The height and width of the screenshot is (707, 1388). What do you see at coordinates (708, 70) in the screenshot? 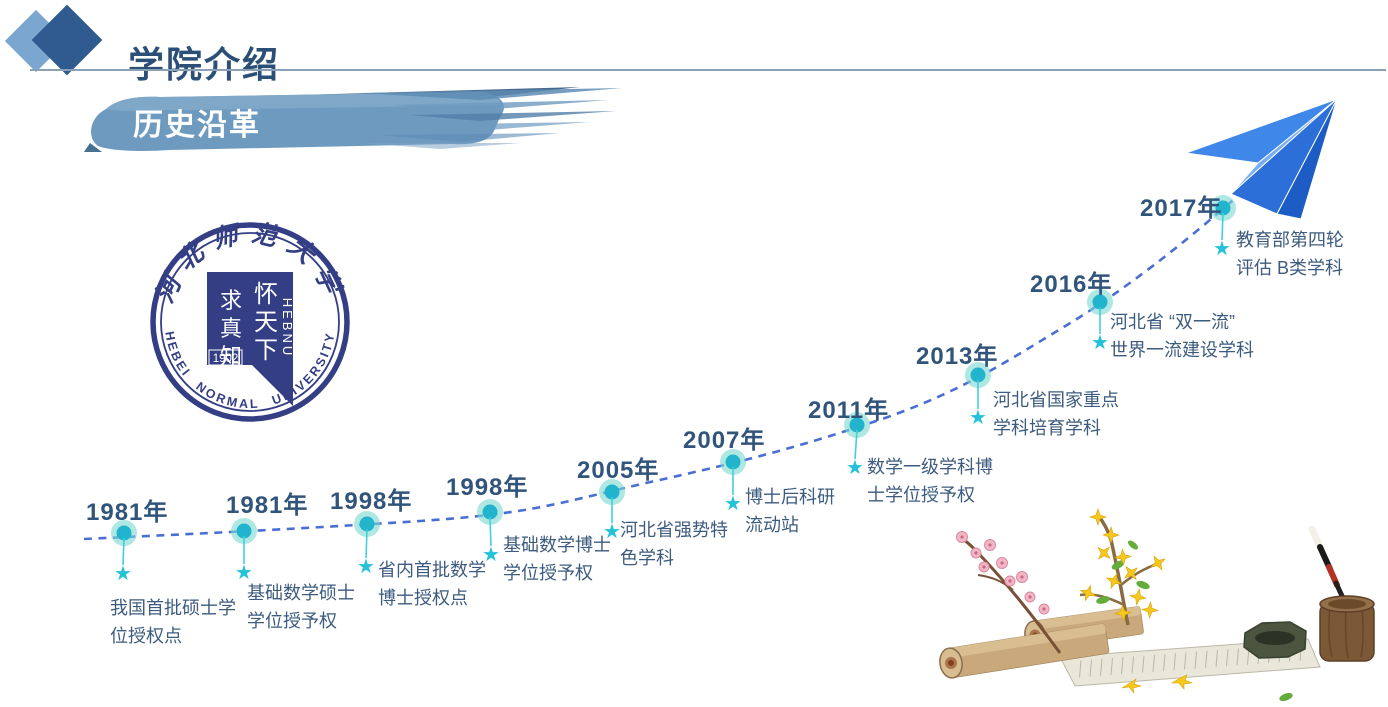
I see `header-divider` at bounding box center [708, 70].